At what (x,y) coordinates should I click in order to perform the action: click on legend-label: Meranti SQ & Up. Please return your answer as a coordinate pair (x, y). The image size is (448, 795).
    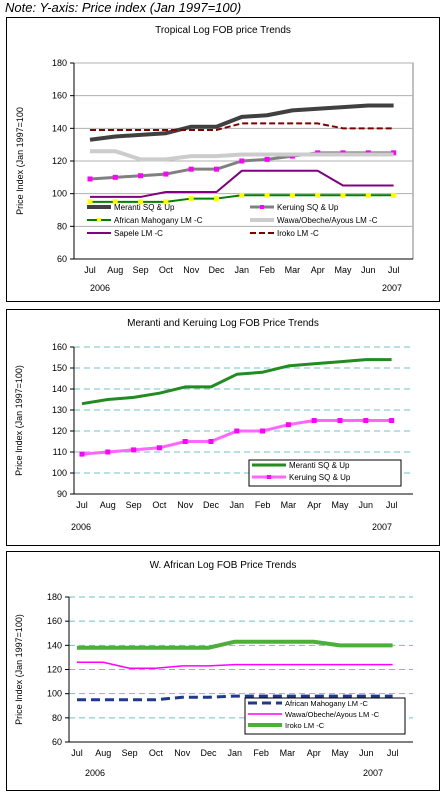
    Looking at the image, I should click on (144, 207).